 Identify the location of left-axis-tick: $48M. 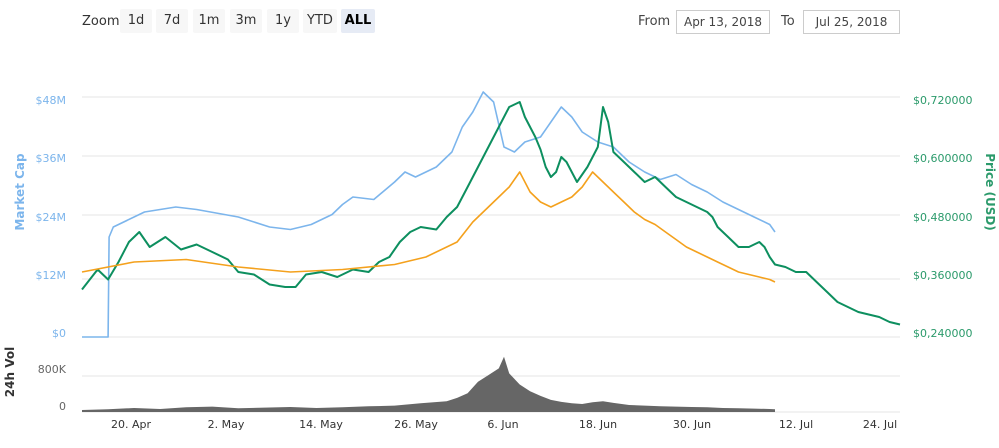
(51, 100).